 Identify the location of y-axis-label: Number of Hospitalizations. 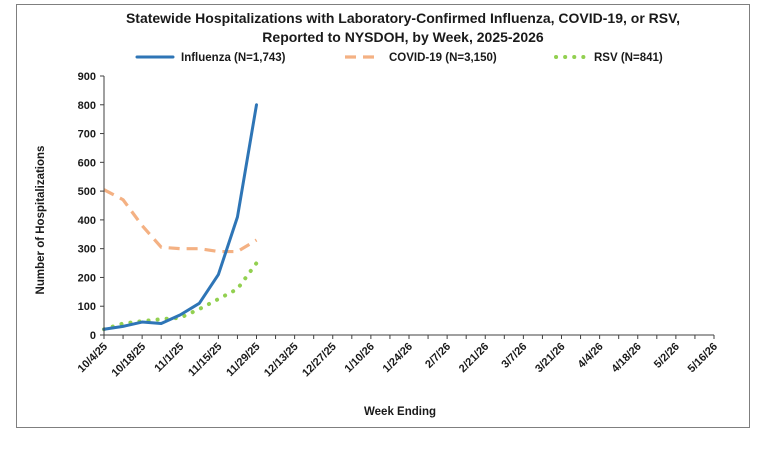
(41, 220).